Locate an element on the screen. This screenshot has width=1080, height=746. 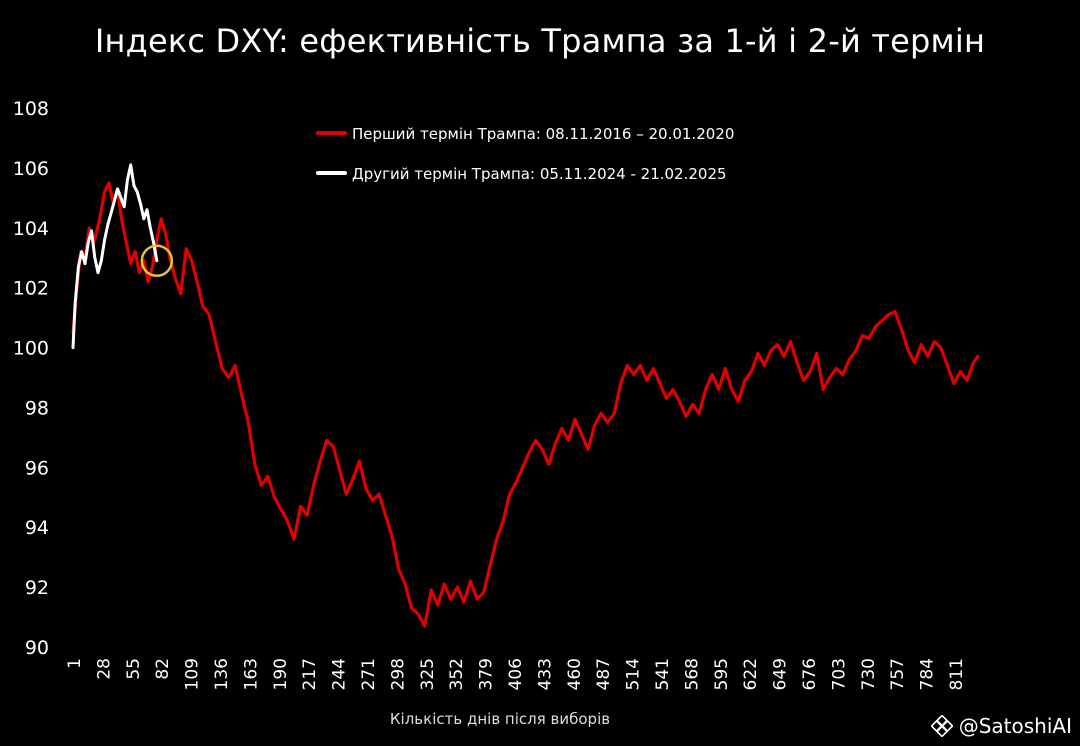
x-tick-label: 28 is located at coordinates (104, 669).